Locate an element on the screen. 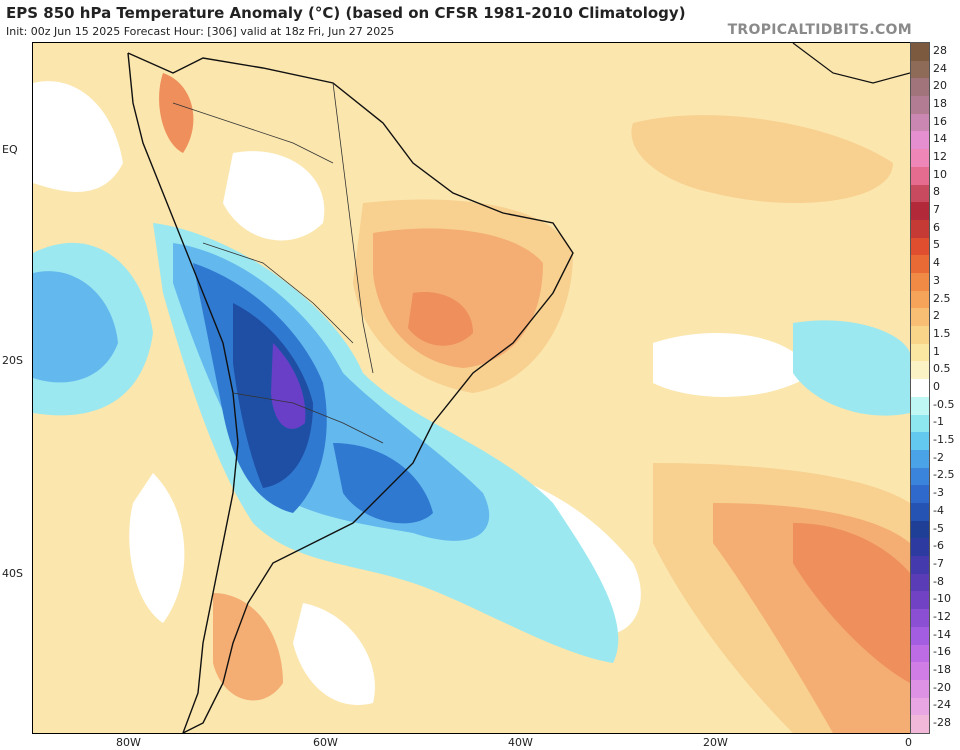 The width and height of the screenshot is (960, 750). color-scale-label: 3 is located at coordinates (936, 280).